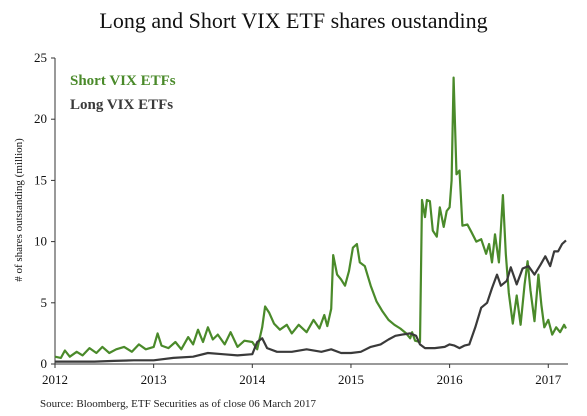 The image size is (587, 416). I want to click on y-axis-label: # of shares outstanding (million), so click(19, 210).